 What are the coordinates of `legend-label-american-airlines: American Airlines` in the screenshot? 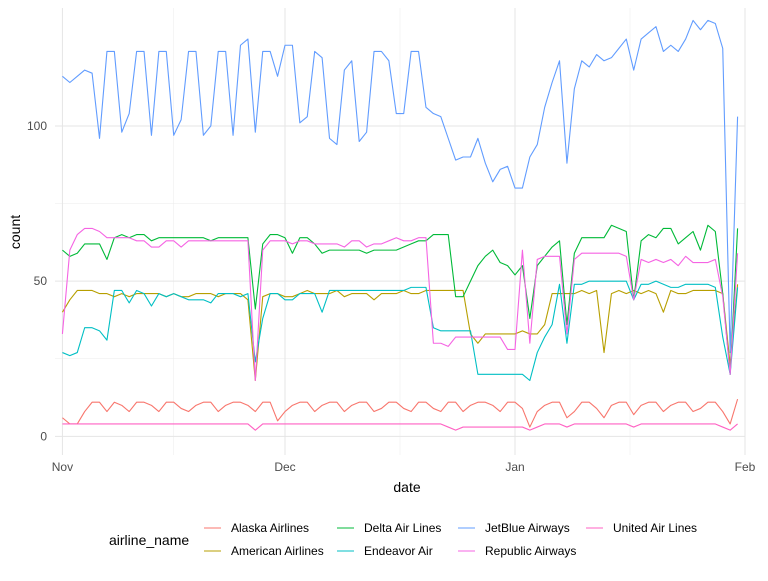 It's located at (277, 551).